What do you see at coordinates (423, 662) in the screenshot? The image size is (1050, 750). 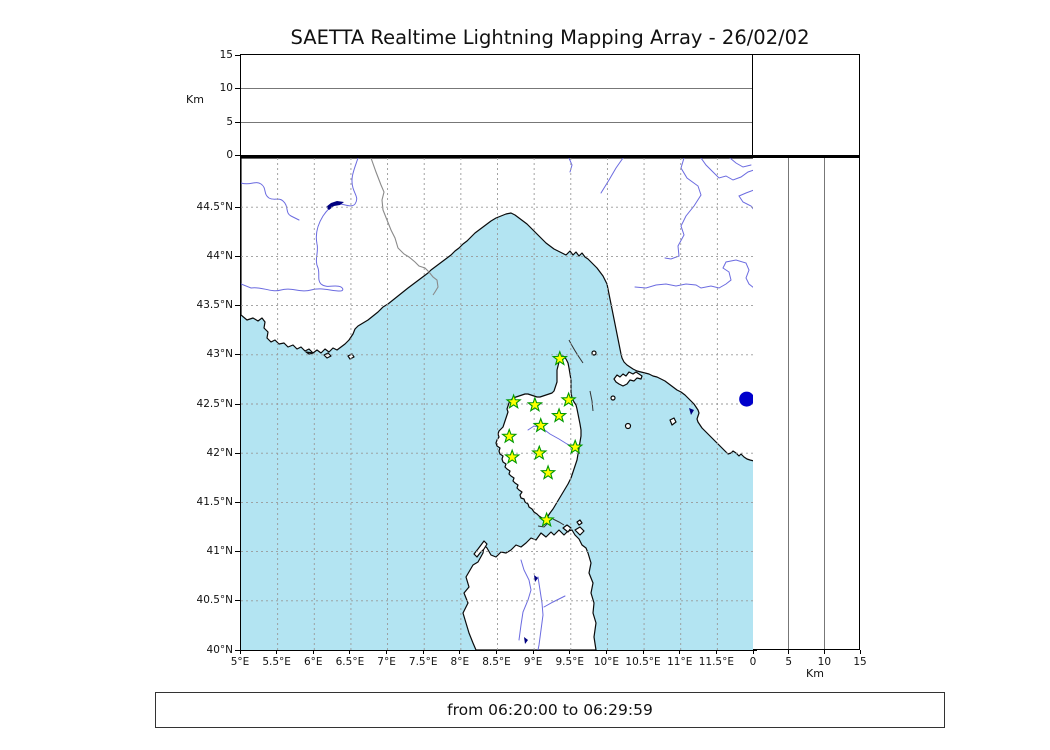 I see `lon-tick-label: 7.5°E` at bounding box center [423, 662].